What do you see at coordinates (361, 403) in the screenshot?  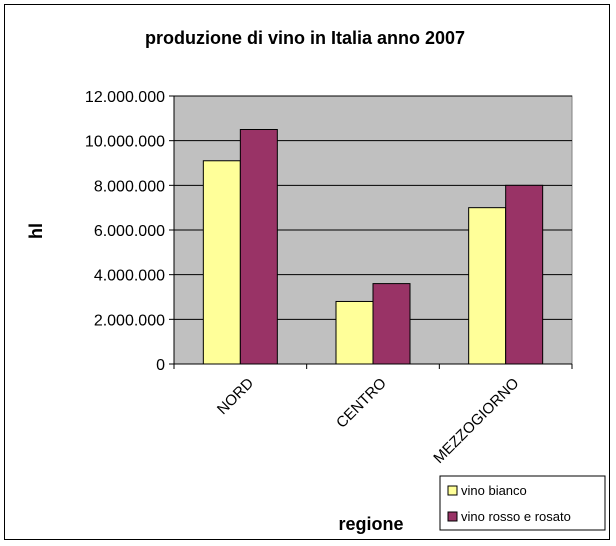 I see `x-category-label: CENTRO` at bounding box center [361, 403].